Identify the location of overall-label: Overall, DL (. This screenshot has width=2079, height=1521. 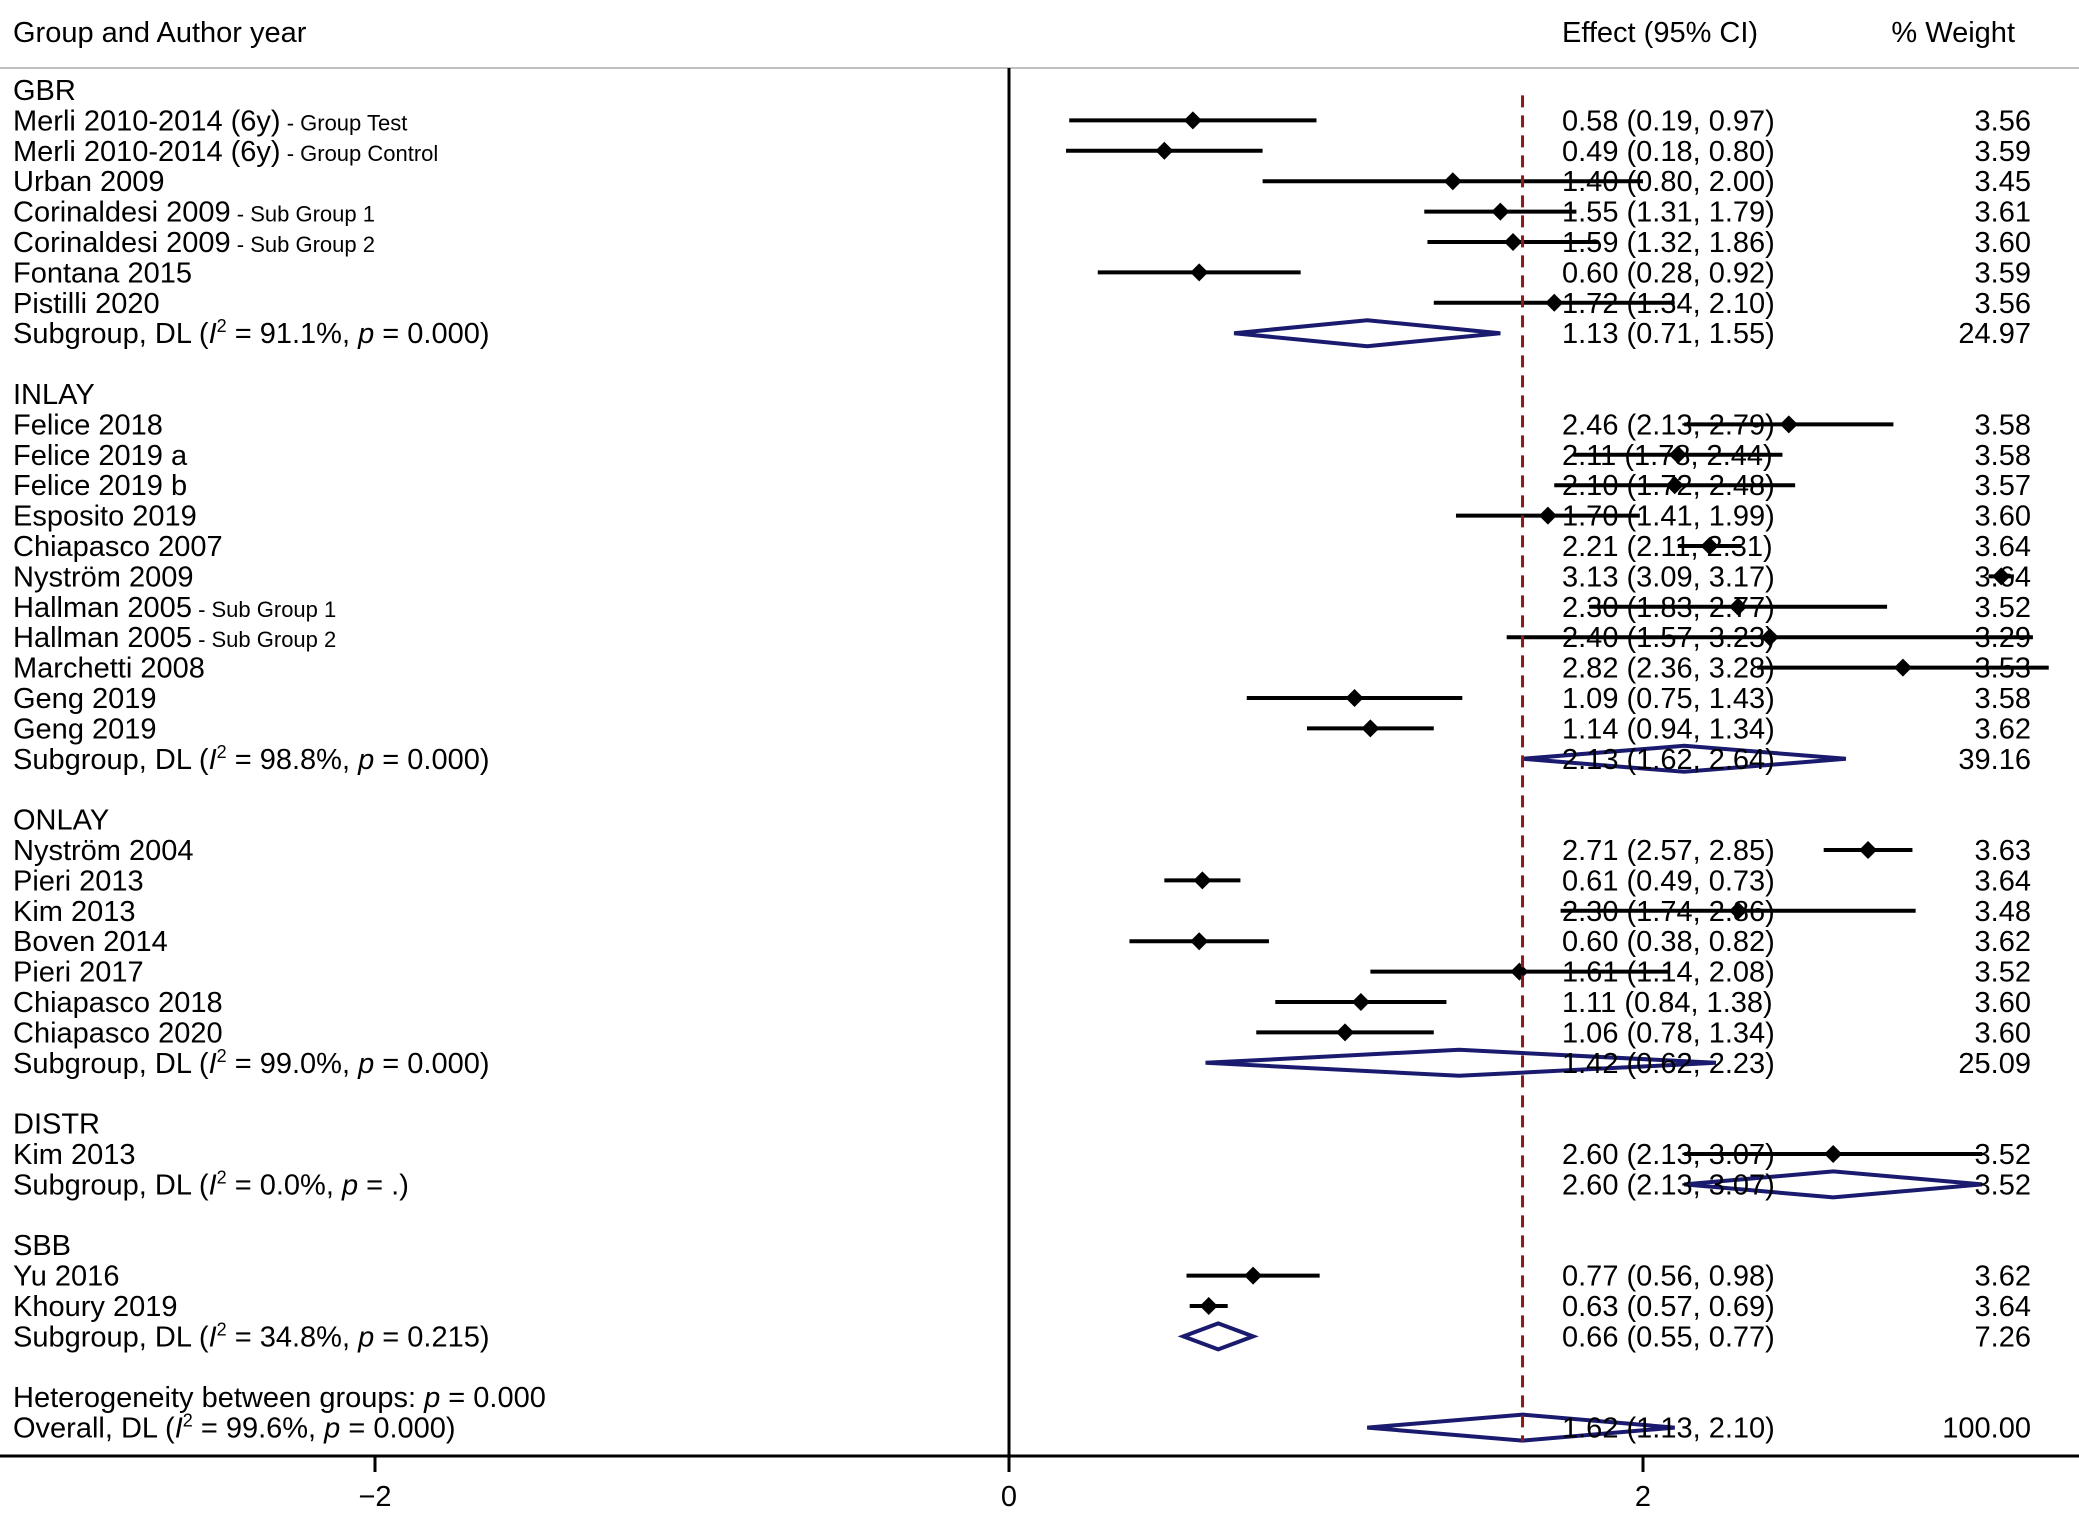
(94, 1429).